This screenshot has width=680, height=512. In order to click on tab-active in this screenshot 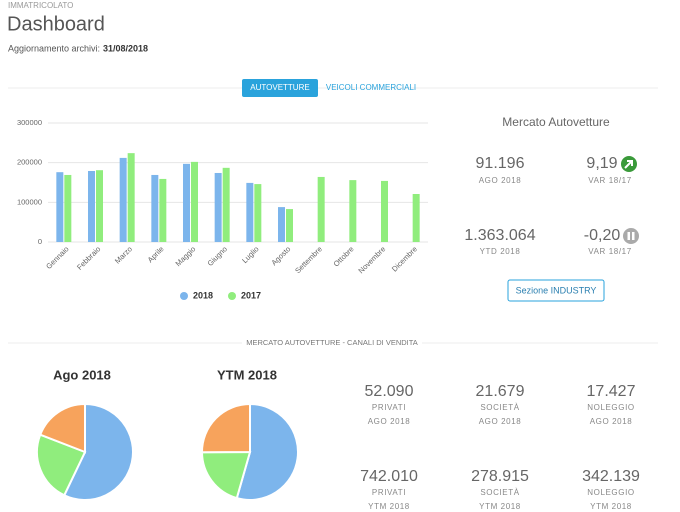, I will do `click(280, 88)`.